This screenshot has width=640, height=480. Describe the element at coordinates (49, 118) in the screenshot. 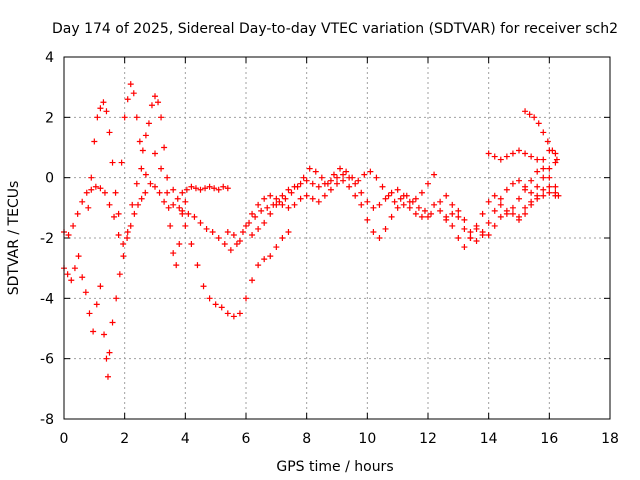

I see `y-tick-label: 2` at that location.